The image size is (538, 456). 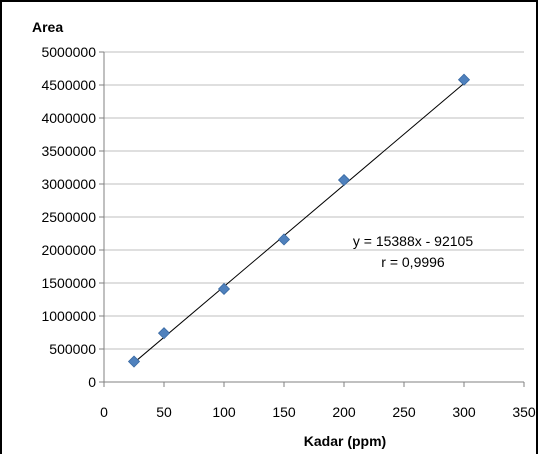 What do you see at coordinates (68, 316) in the screenshot?
I see `y-tick-label: 1000000` at bounding box center [68, 316].